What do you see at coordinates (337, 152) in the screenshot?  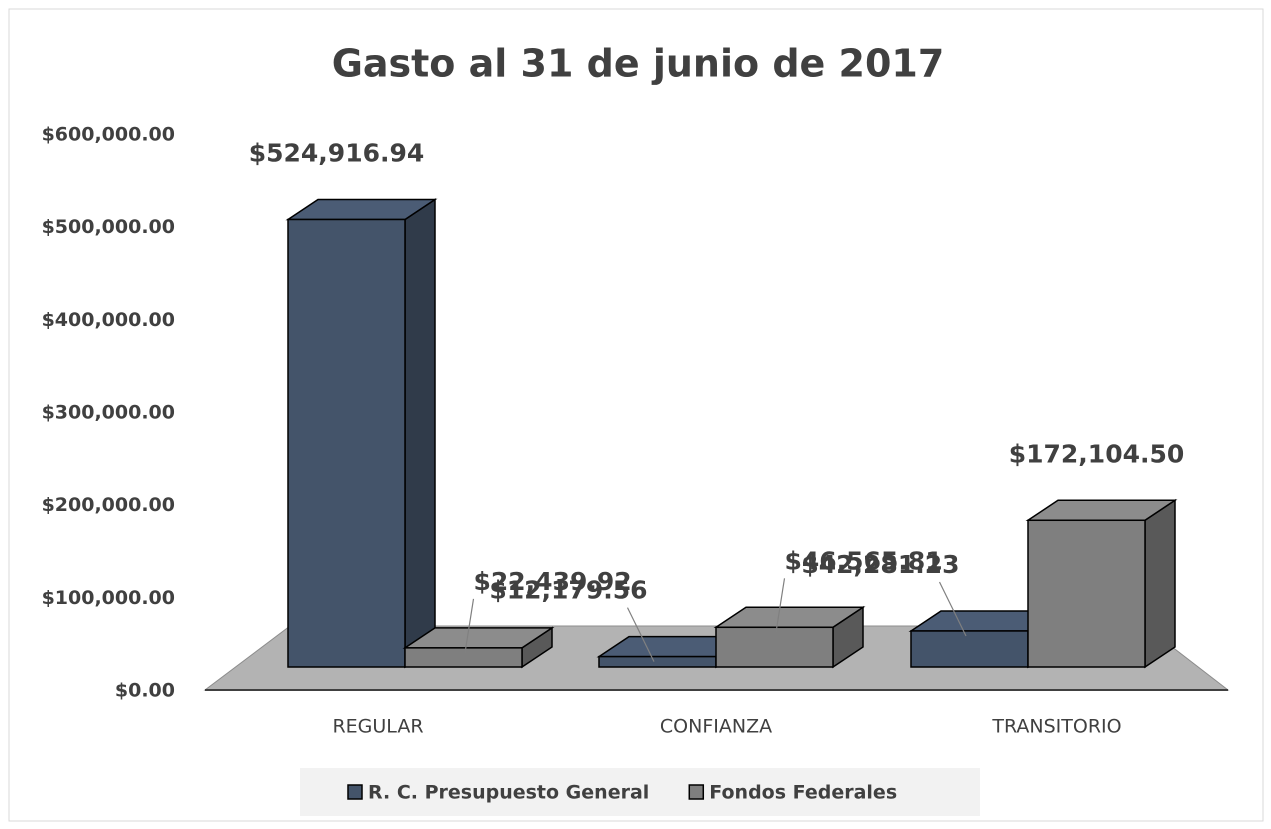 I see `value-label: $524,916.94` at bounding box center [337, 152].